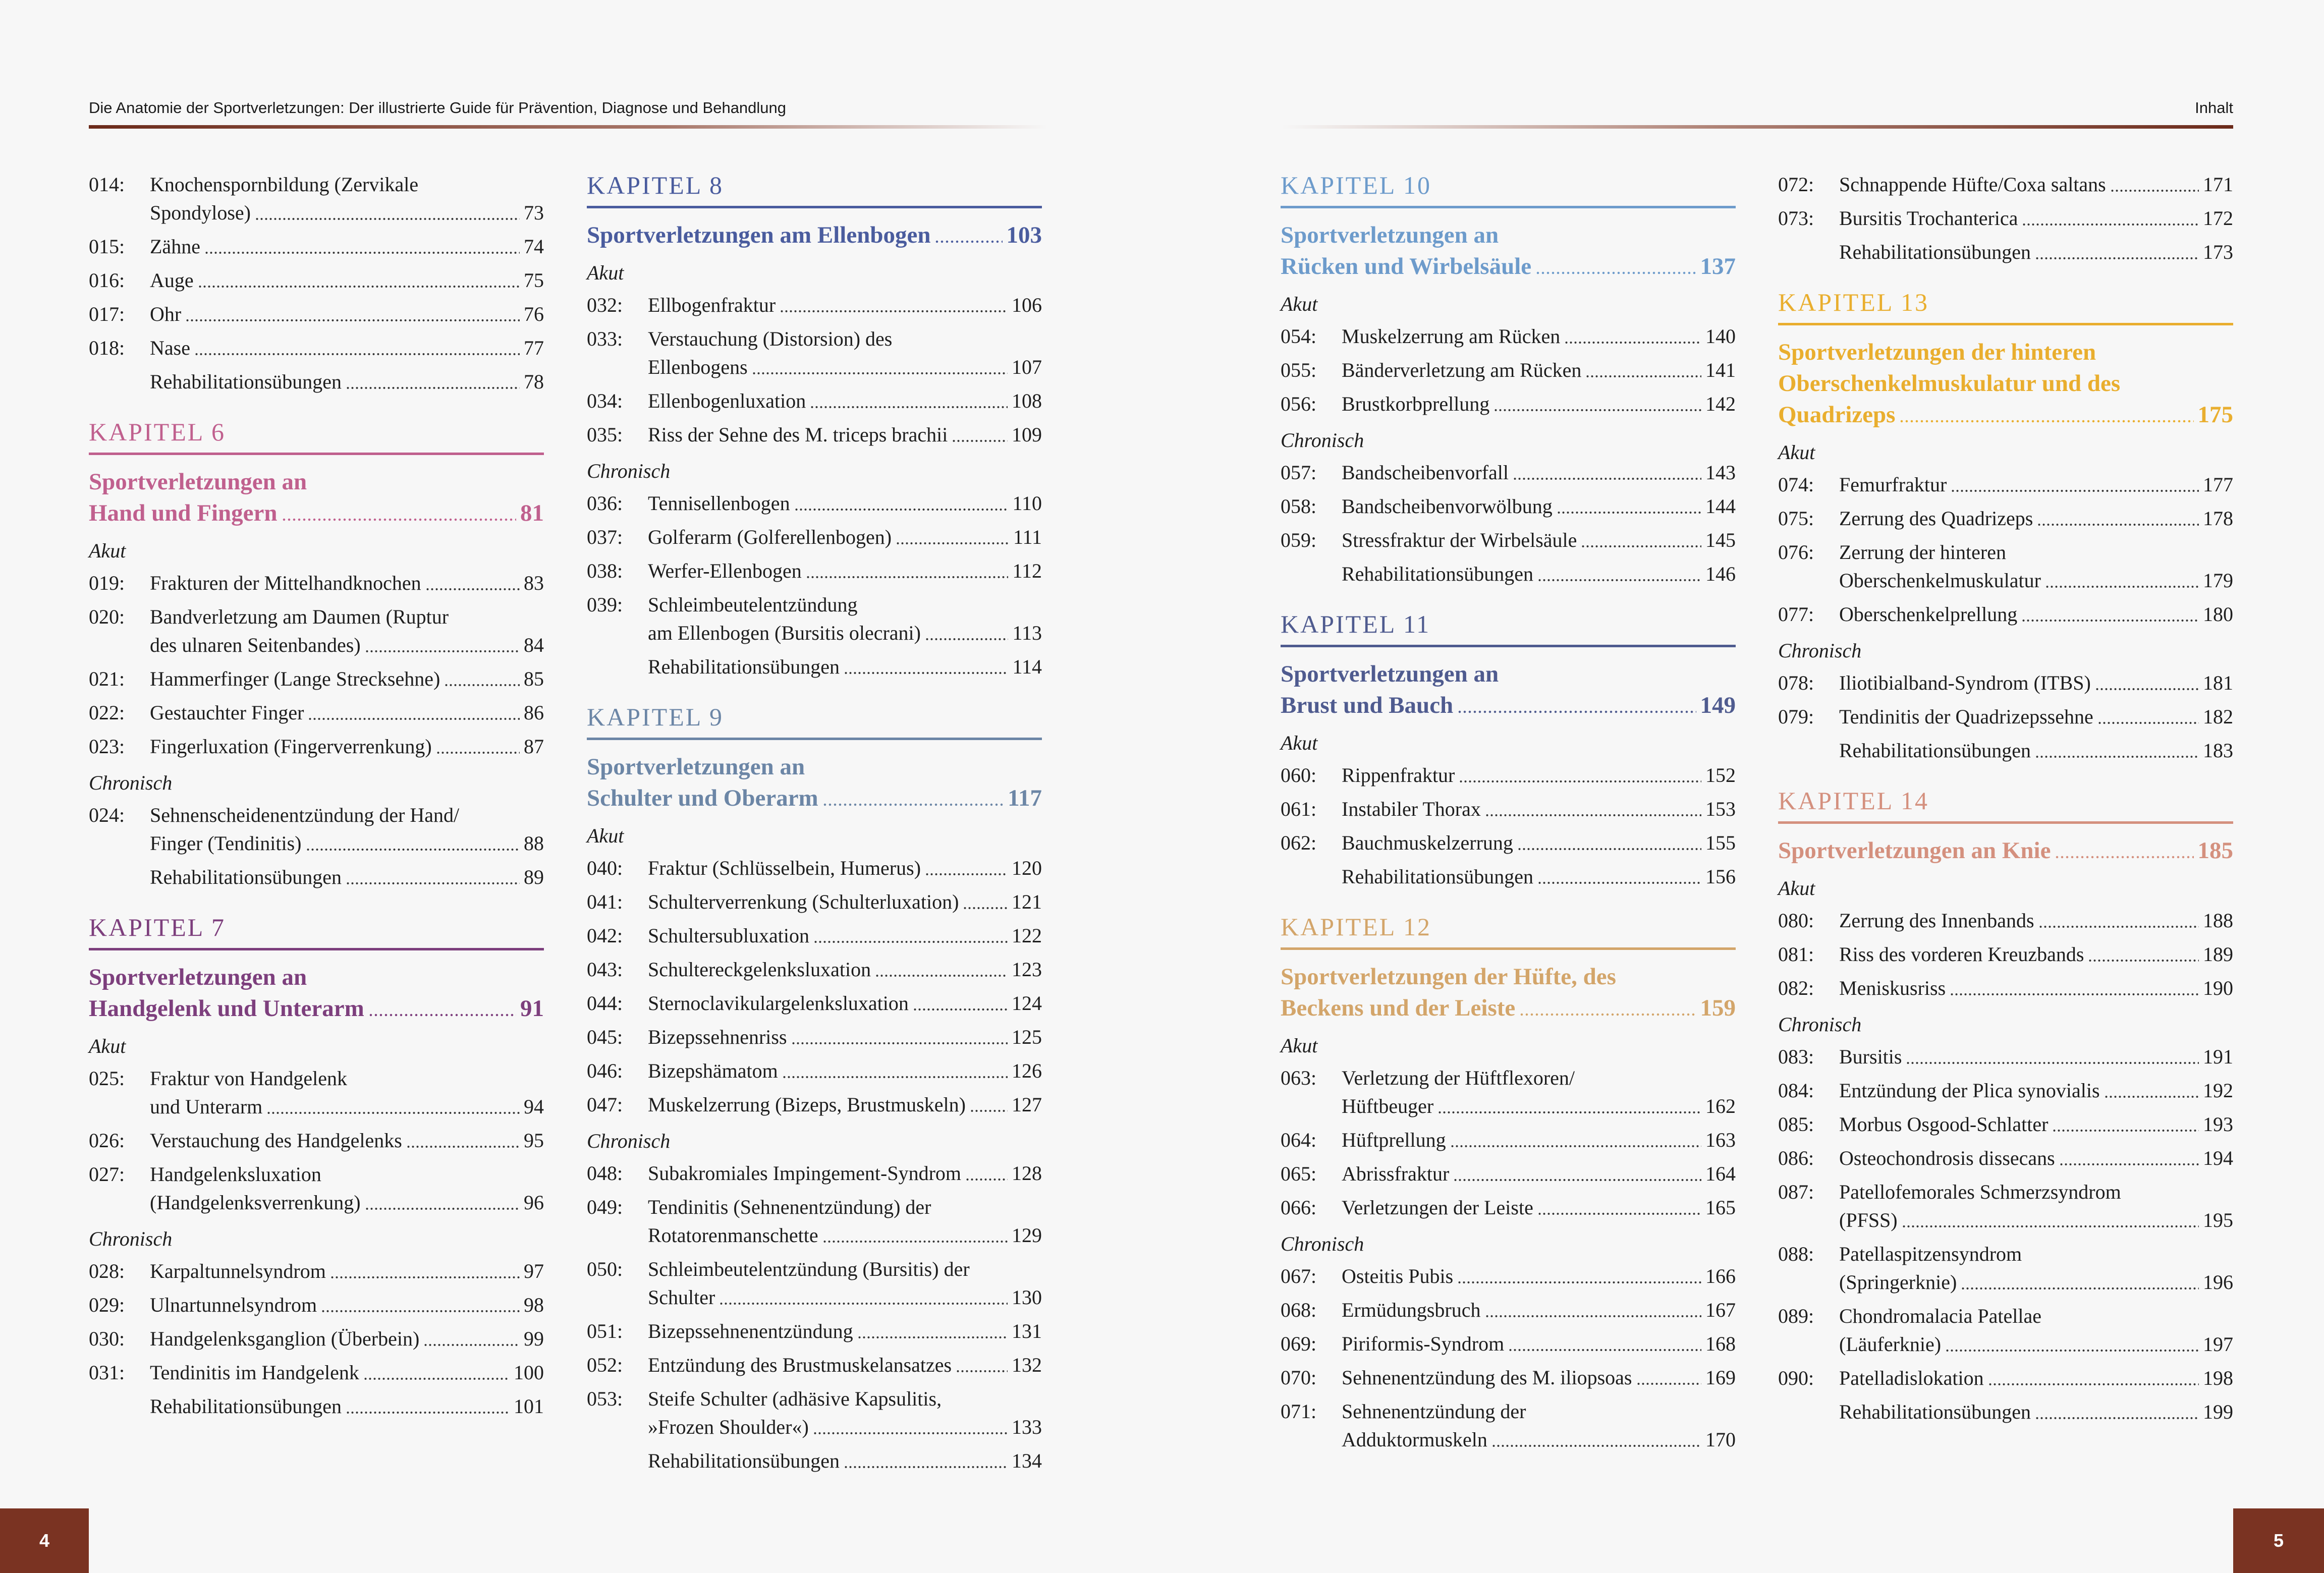  Describe the element at coordinates (814, 1461) in the screenshot. I see `toc-entry: Rehabilitationsübungen 134` at that location.